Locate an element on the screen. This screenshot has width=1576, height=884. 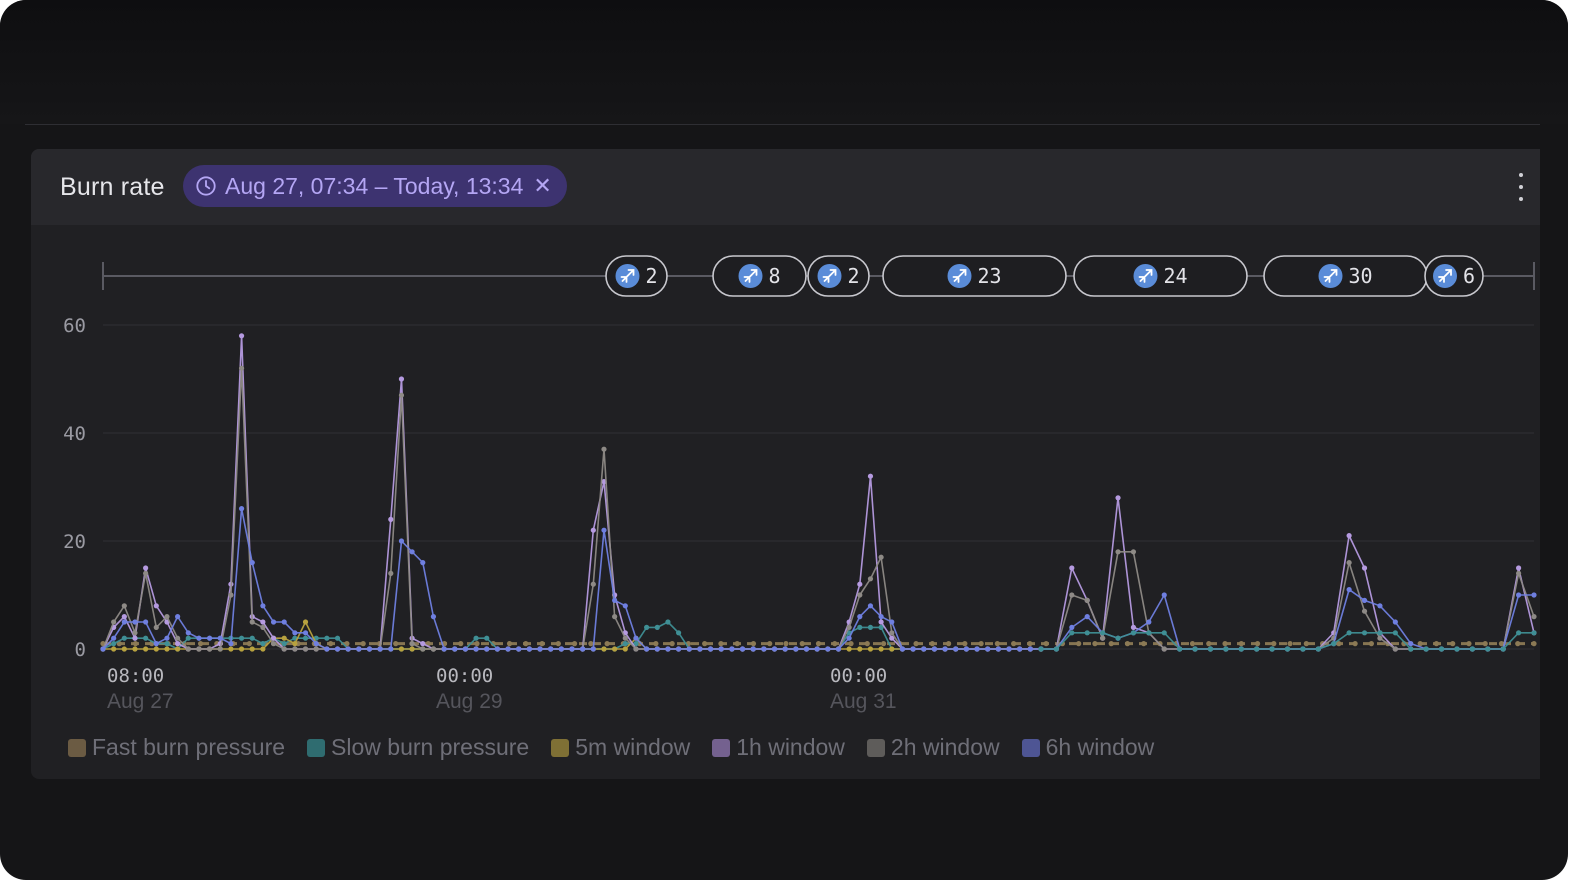
deployment-pill is located at coordinates (1345, 276).